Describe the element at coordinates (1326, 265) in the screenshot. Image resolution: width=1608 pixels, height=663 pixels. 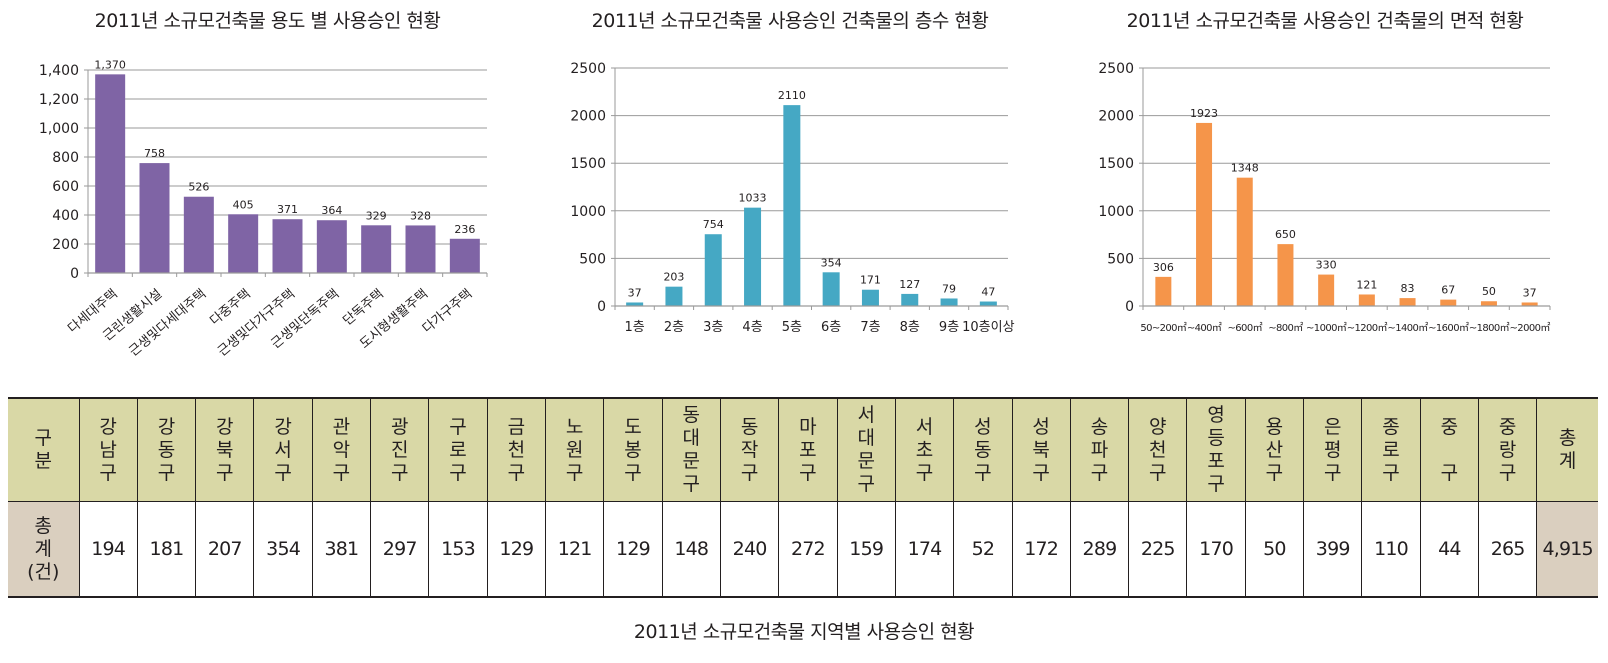
I see `data-label: 330` at that location.